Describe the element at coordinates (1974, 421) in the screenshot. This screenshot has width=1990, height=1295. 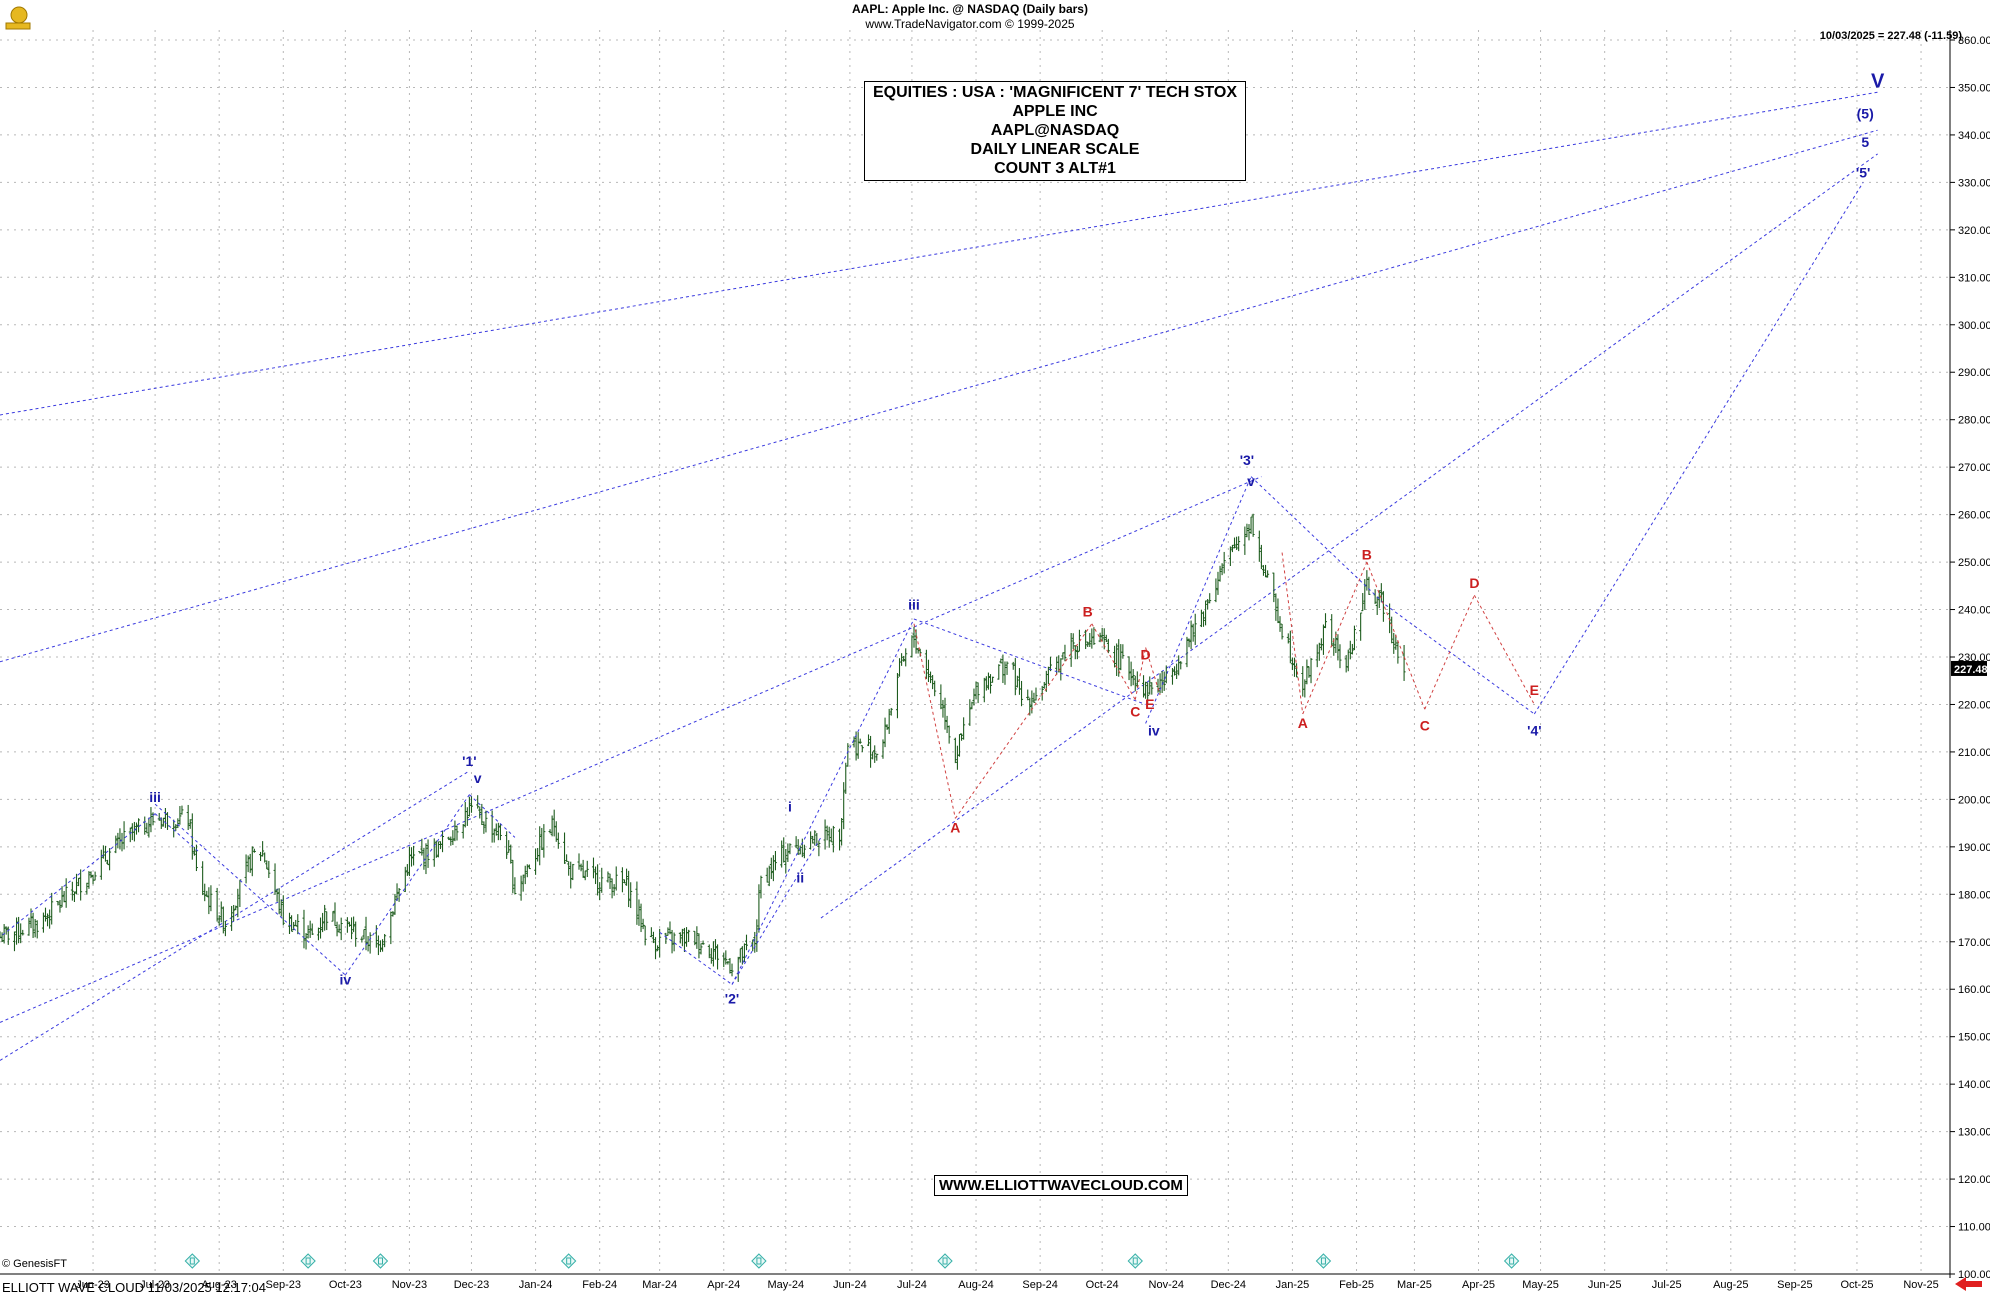
I see `y-tick-label: 280.00` at that location.